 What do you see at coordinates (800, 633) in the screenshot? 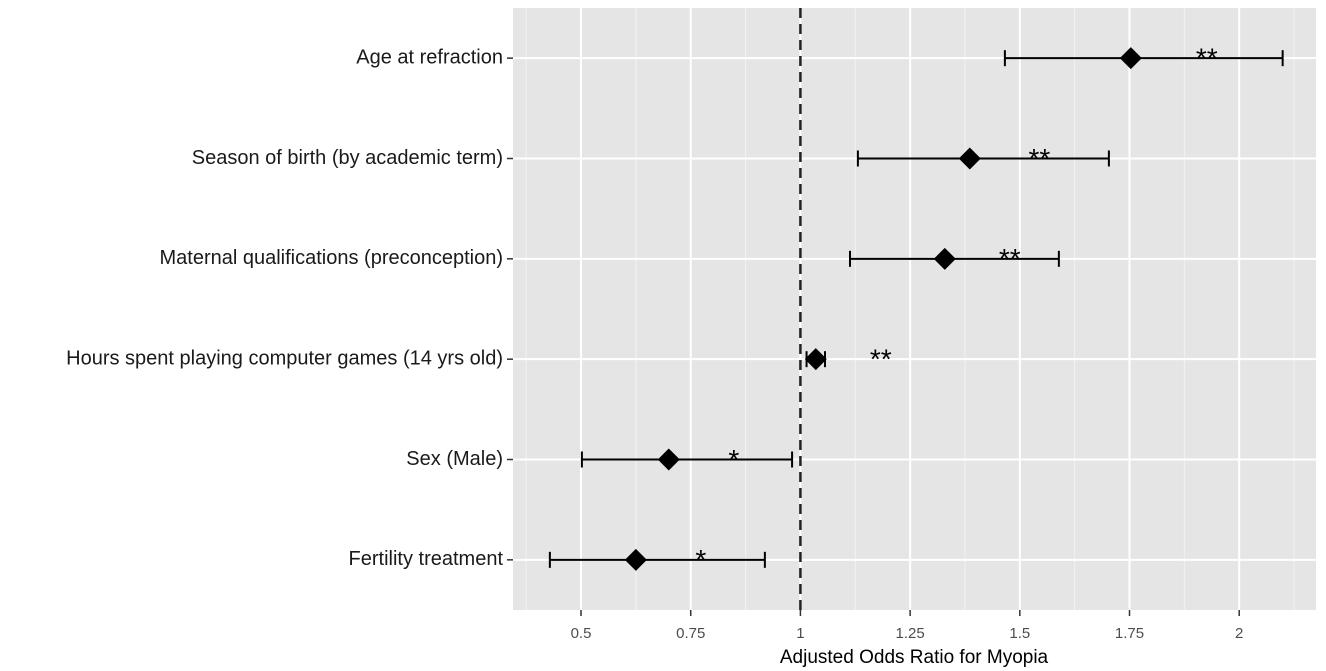
I see `x-tick-label: 1` at bounding box center [800, 633].